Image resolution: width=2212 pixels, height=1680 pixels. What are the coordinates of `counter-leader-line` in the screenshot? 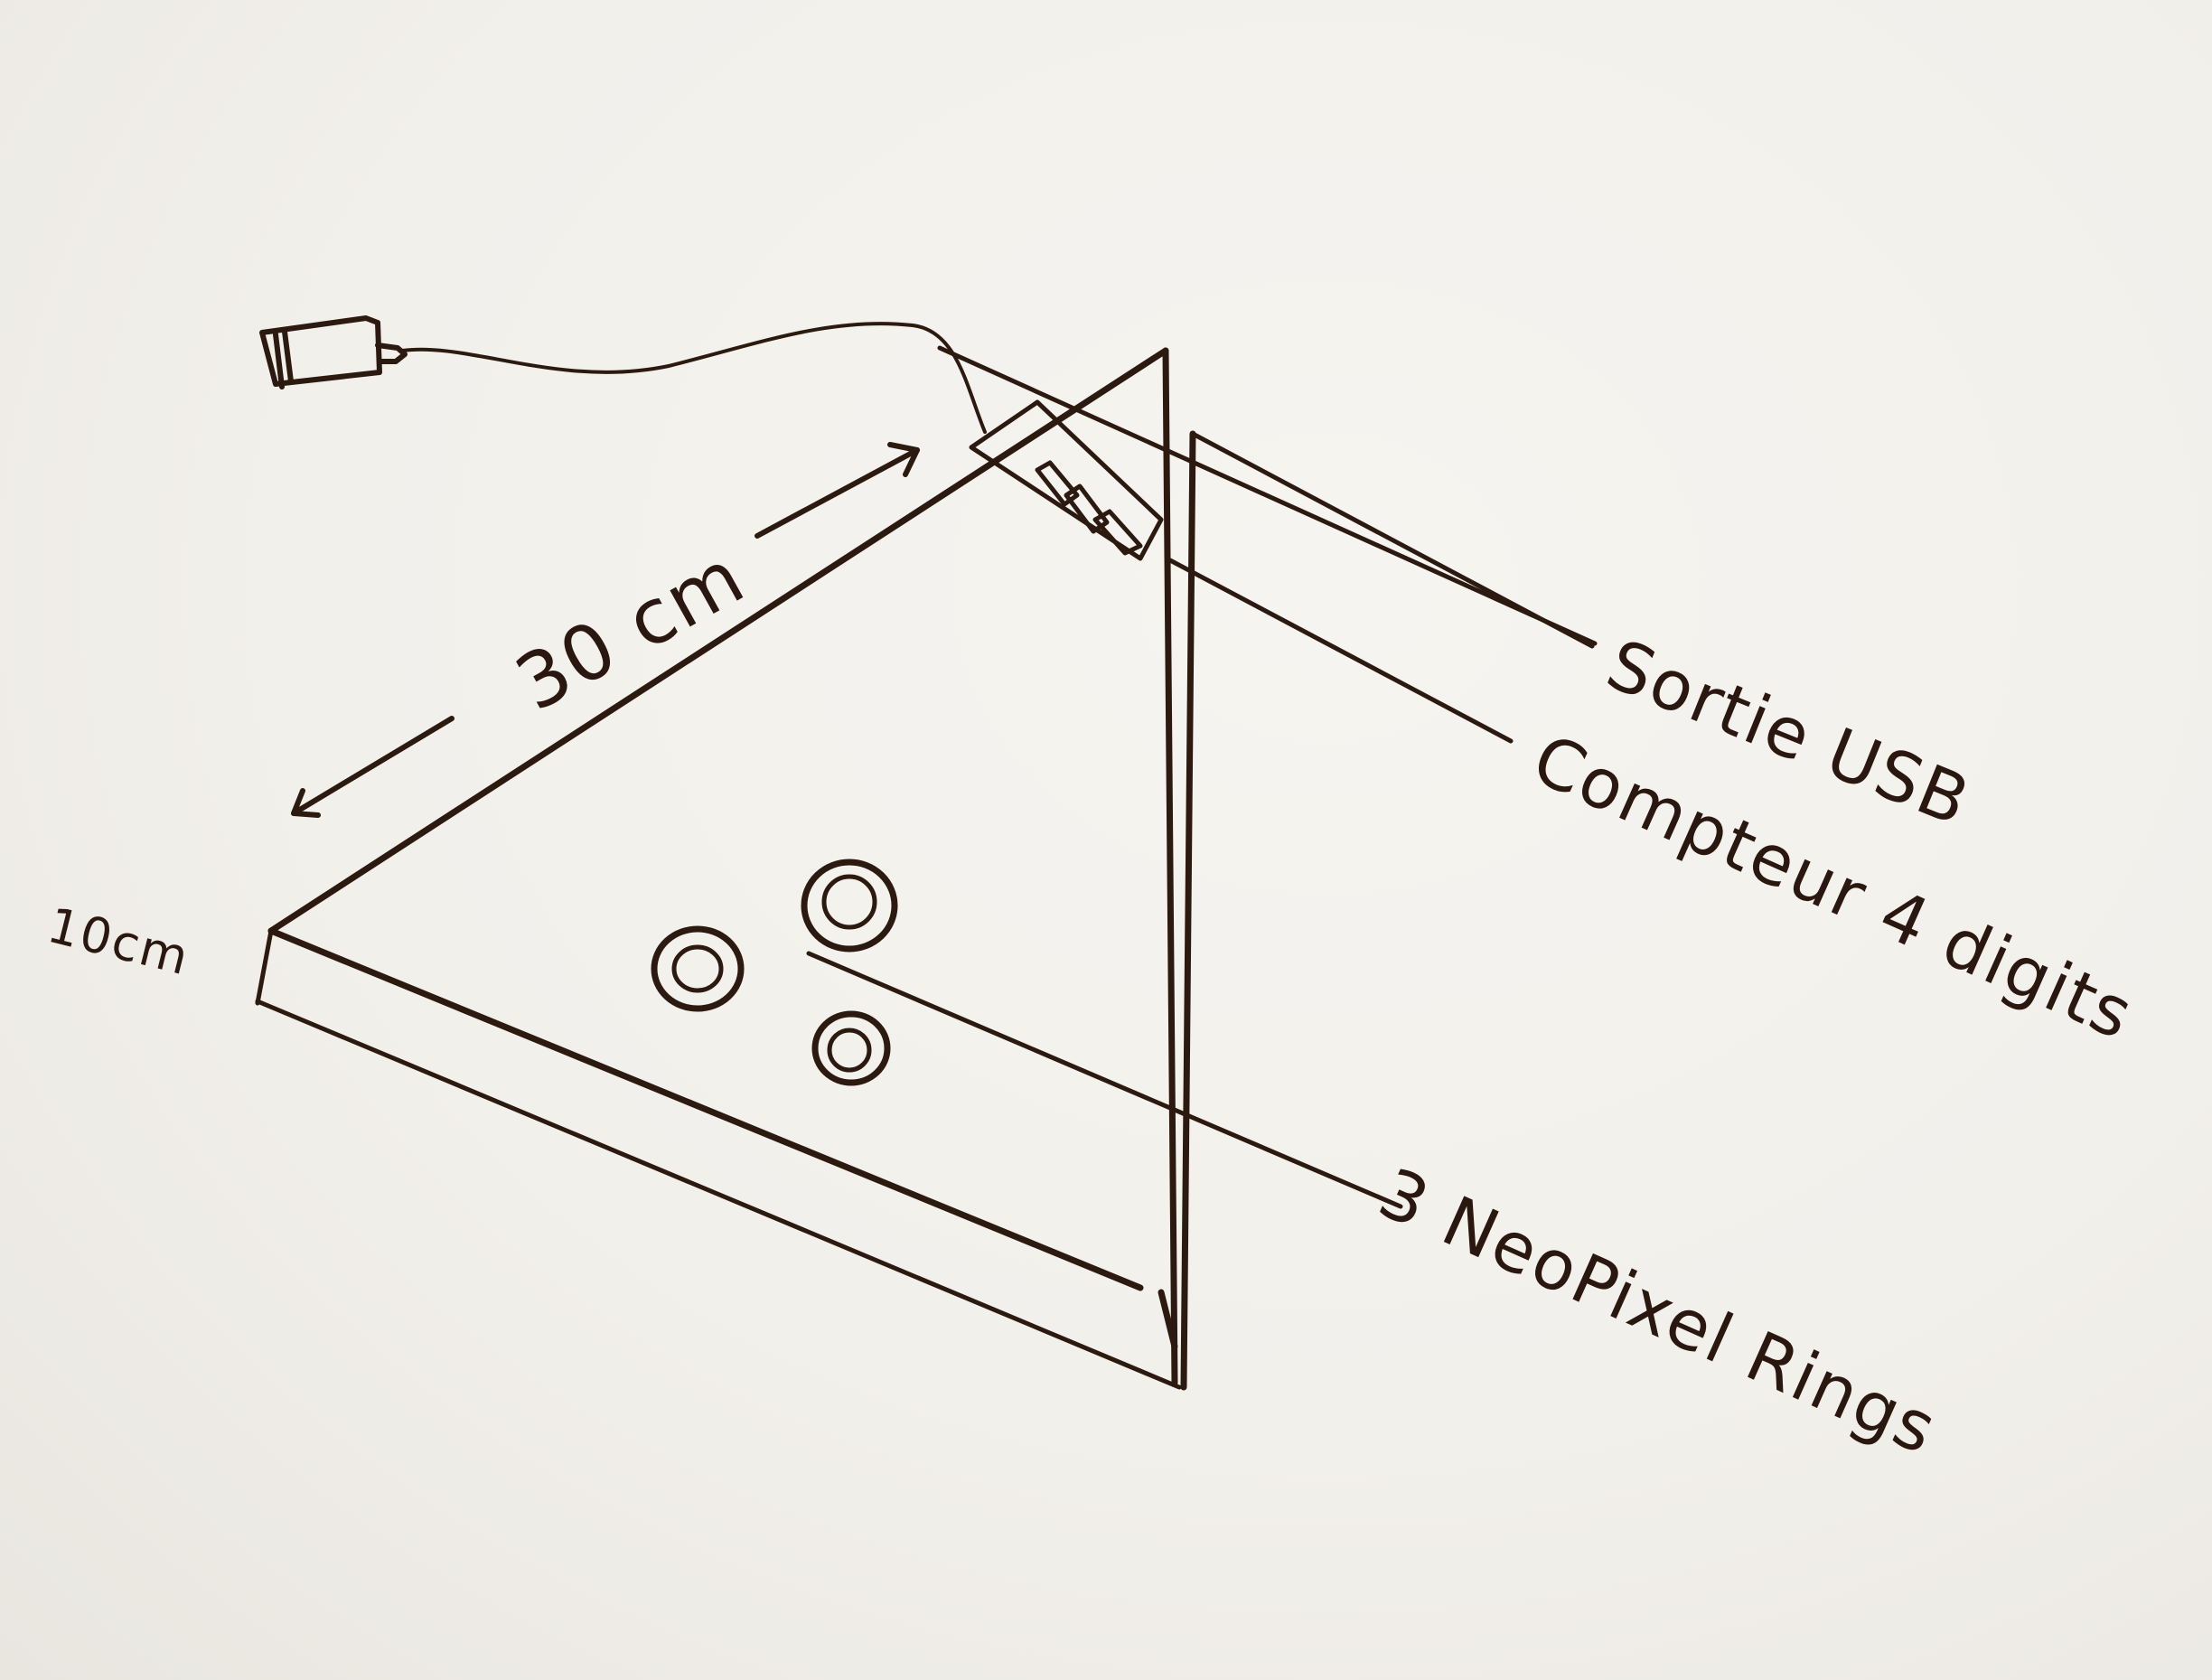 It's located at (1340, 651).